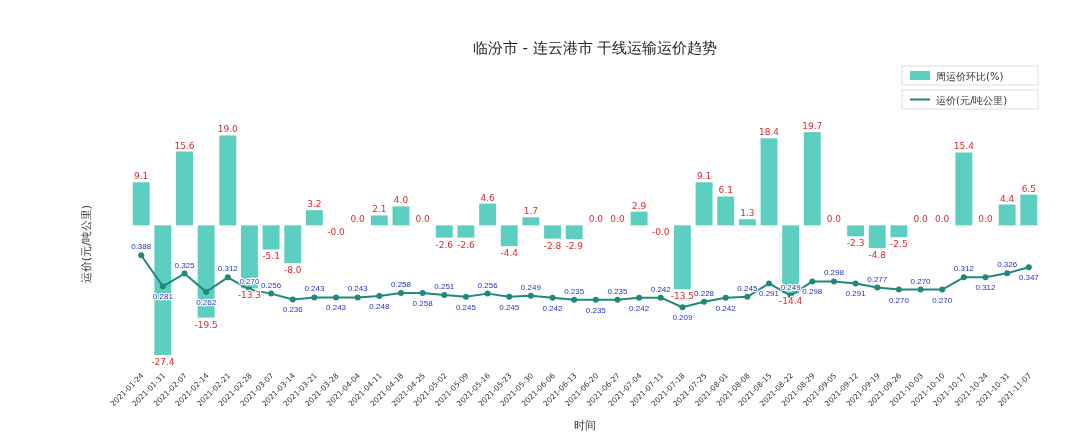  What do you see at coordinates (141, 247) in the screenshot?
I see `data-label: 0.388` at bounding box center [141, 247].